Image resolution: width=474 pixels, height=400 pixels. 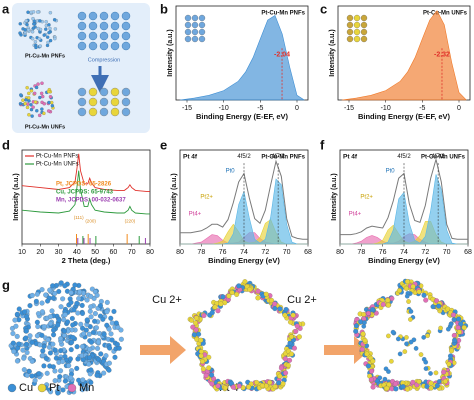 I want to click on panel-a-label: Pt-Cu-Mn PNFs, so click(x=45, y=56).